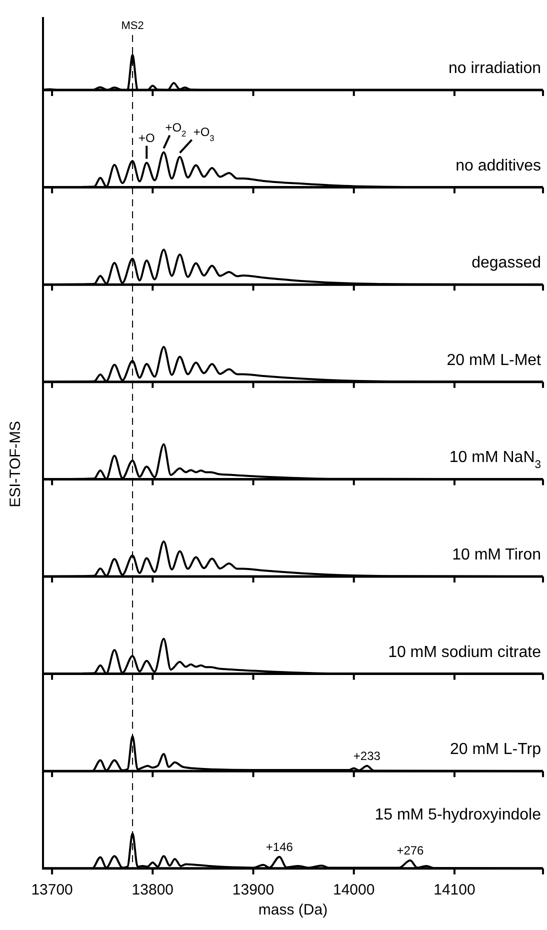 The image size is (547, 930). What do you see at coordinates (494, 68) in the screenshot?
I see `chart-title: no irradiation` at bounding box center [494, 68].